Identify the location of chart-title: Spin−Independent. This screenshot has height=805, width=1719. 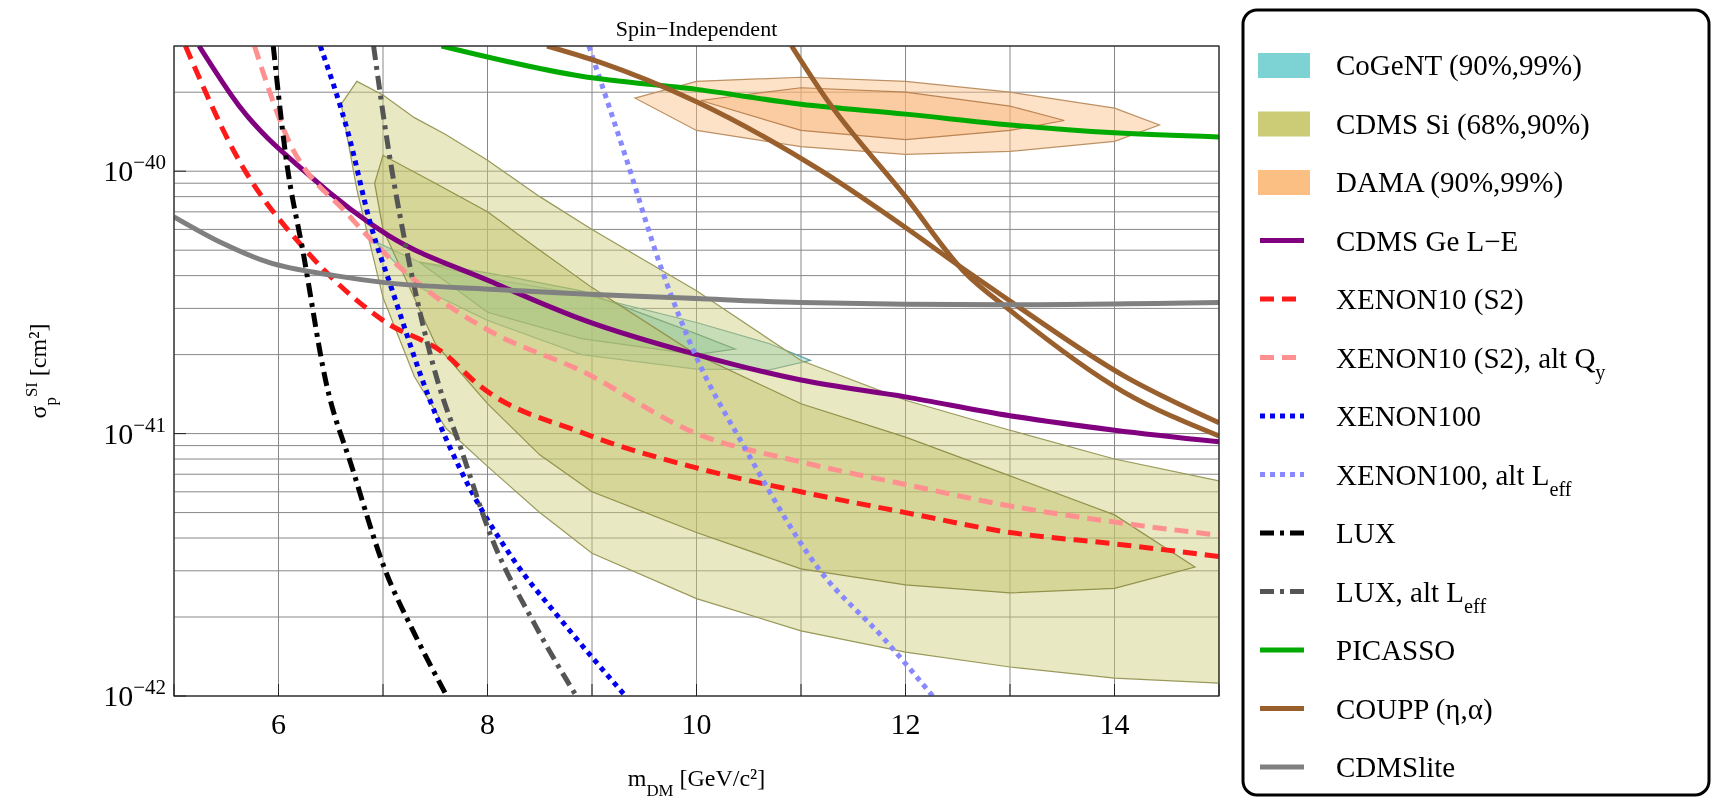
(696, 28).